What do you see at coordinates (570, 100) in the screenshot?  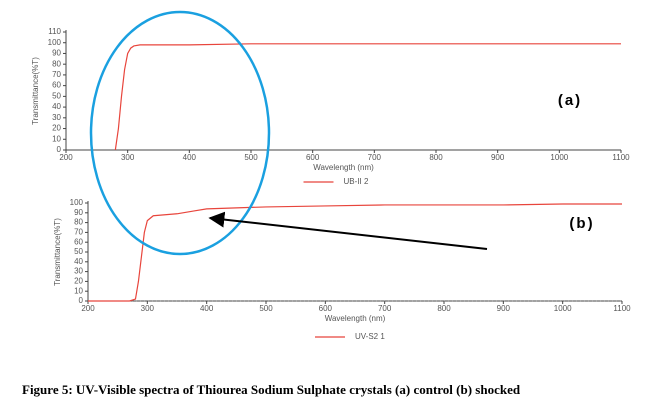 I see `annotation: (a)` at bounding box center [570, 100].